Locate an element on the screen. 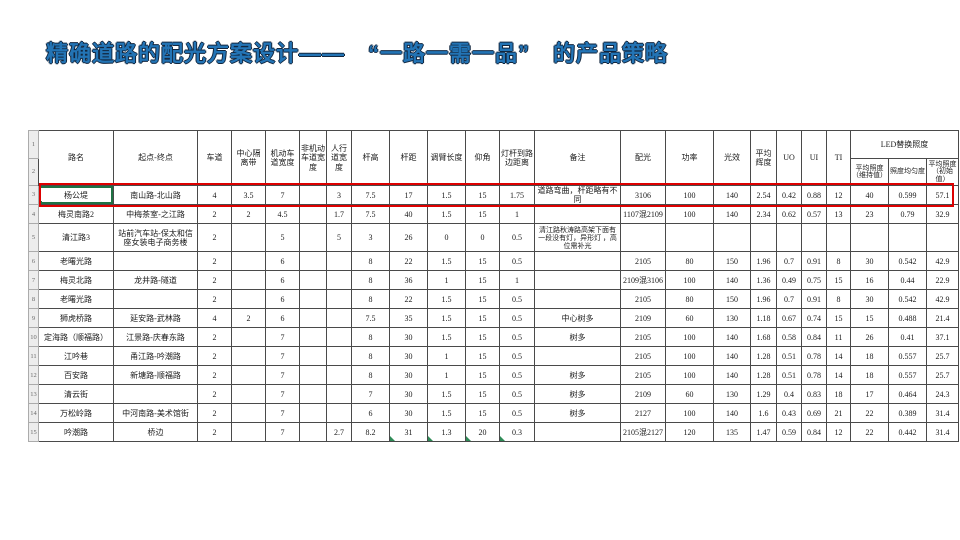 The width and height of the screenshot is (960, 540). table-cell: 1.47 is located at coordinates (763, 432).